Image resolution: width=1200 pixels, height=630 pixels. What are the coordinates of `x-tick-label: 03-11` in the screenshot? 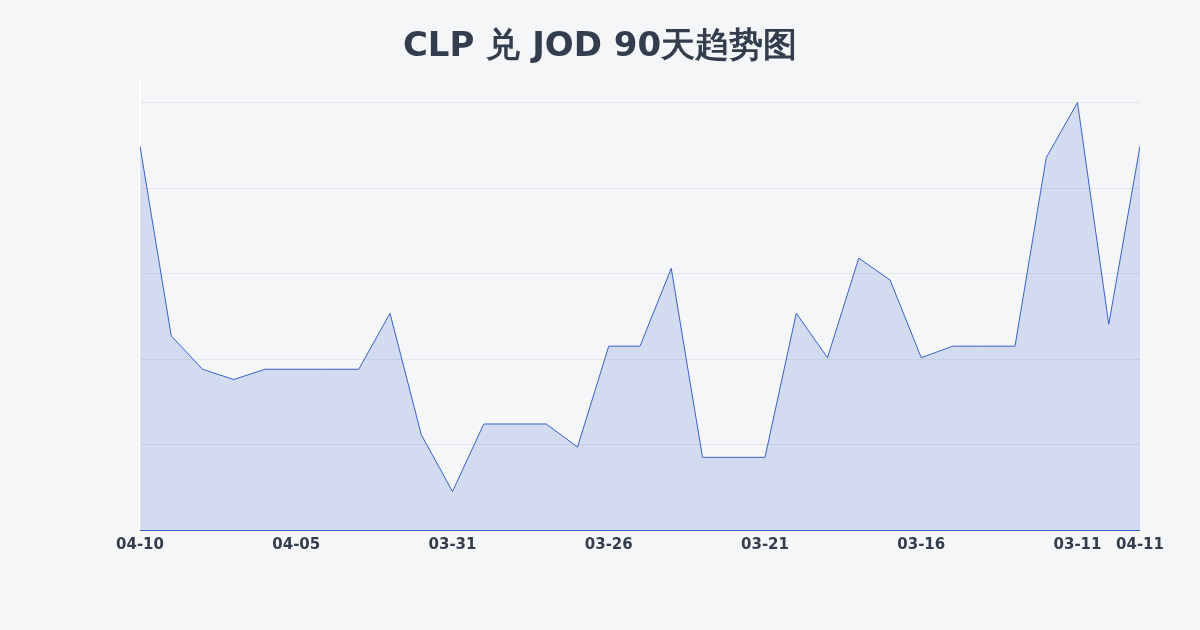 It's located at (1077, 544).